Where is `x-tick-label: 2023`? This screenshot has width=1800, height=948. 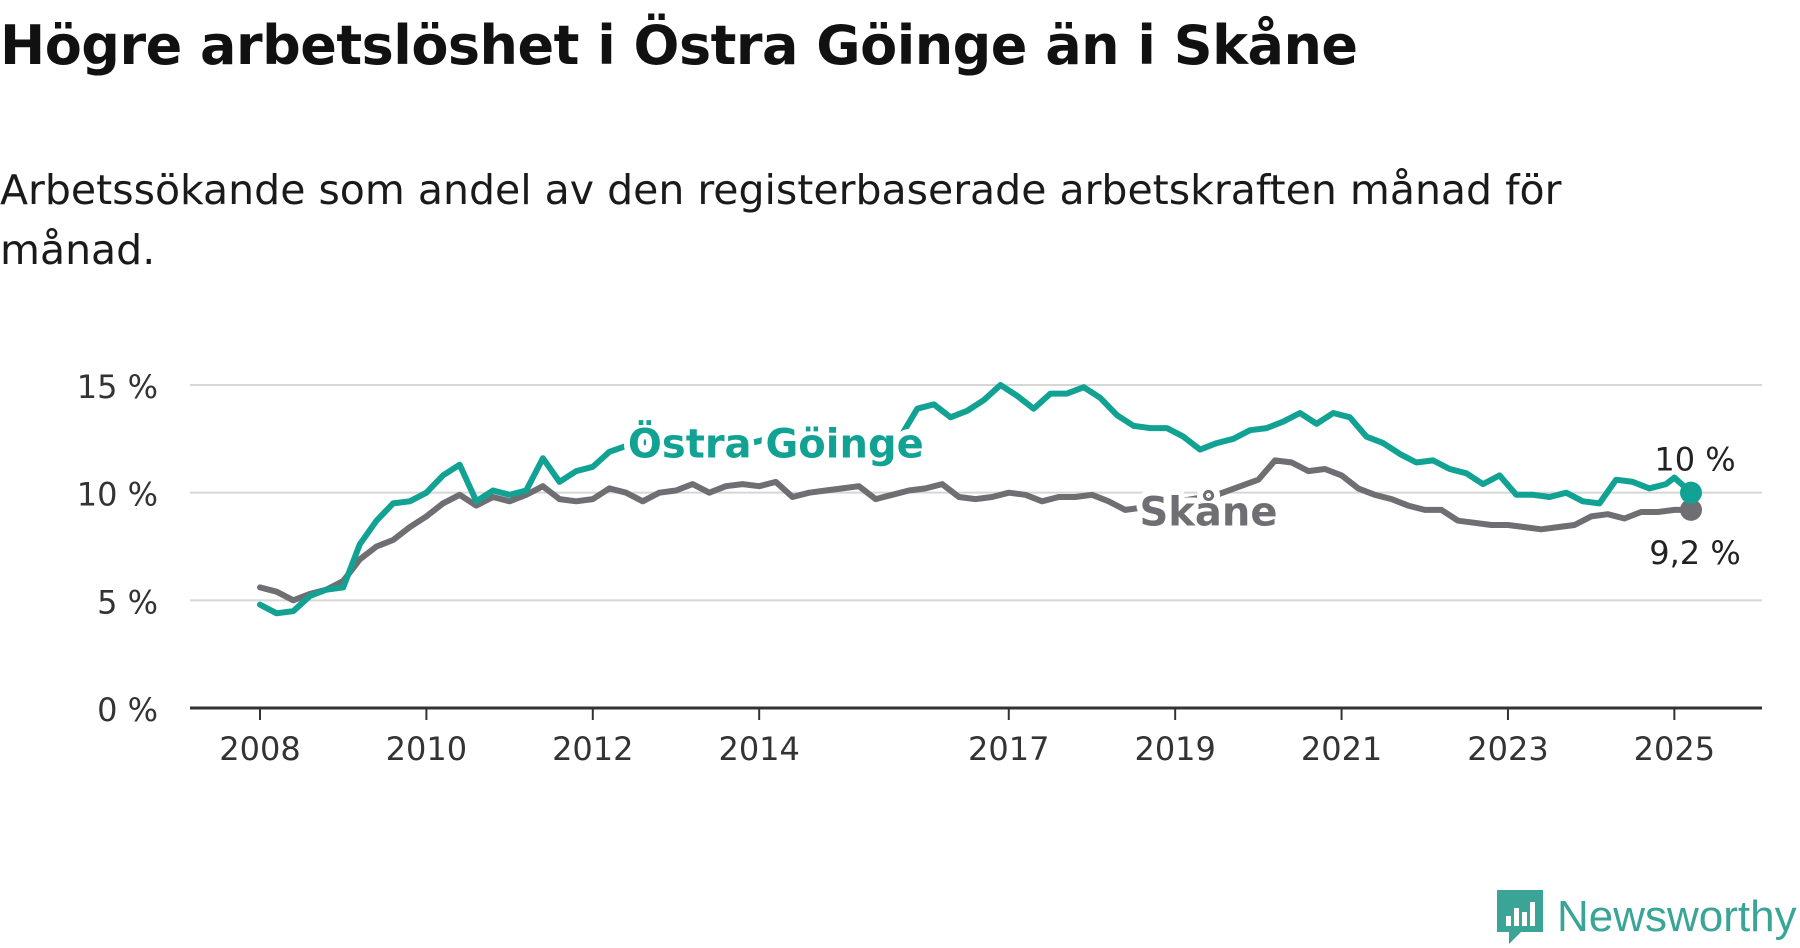 x-tick-label: 2023 is located at coordinates (1507, 749).